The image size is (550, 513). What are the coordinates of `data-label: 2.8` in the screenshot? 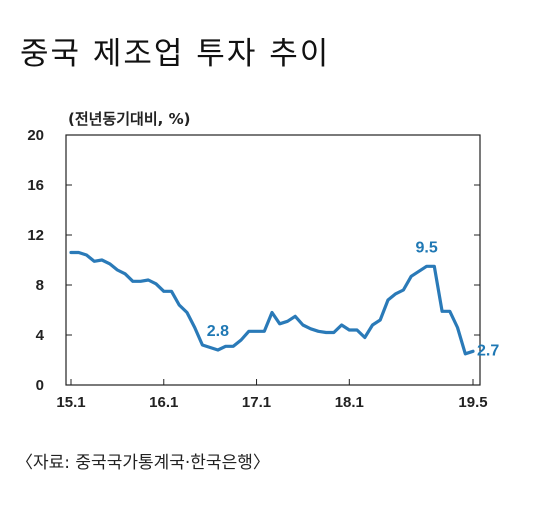 It's located at (218, 331).